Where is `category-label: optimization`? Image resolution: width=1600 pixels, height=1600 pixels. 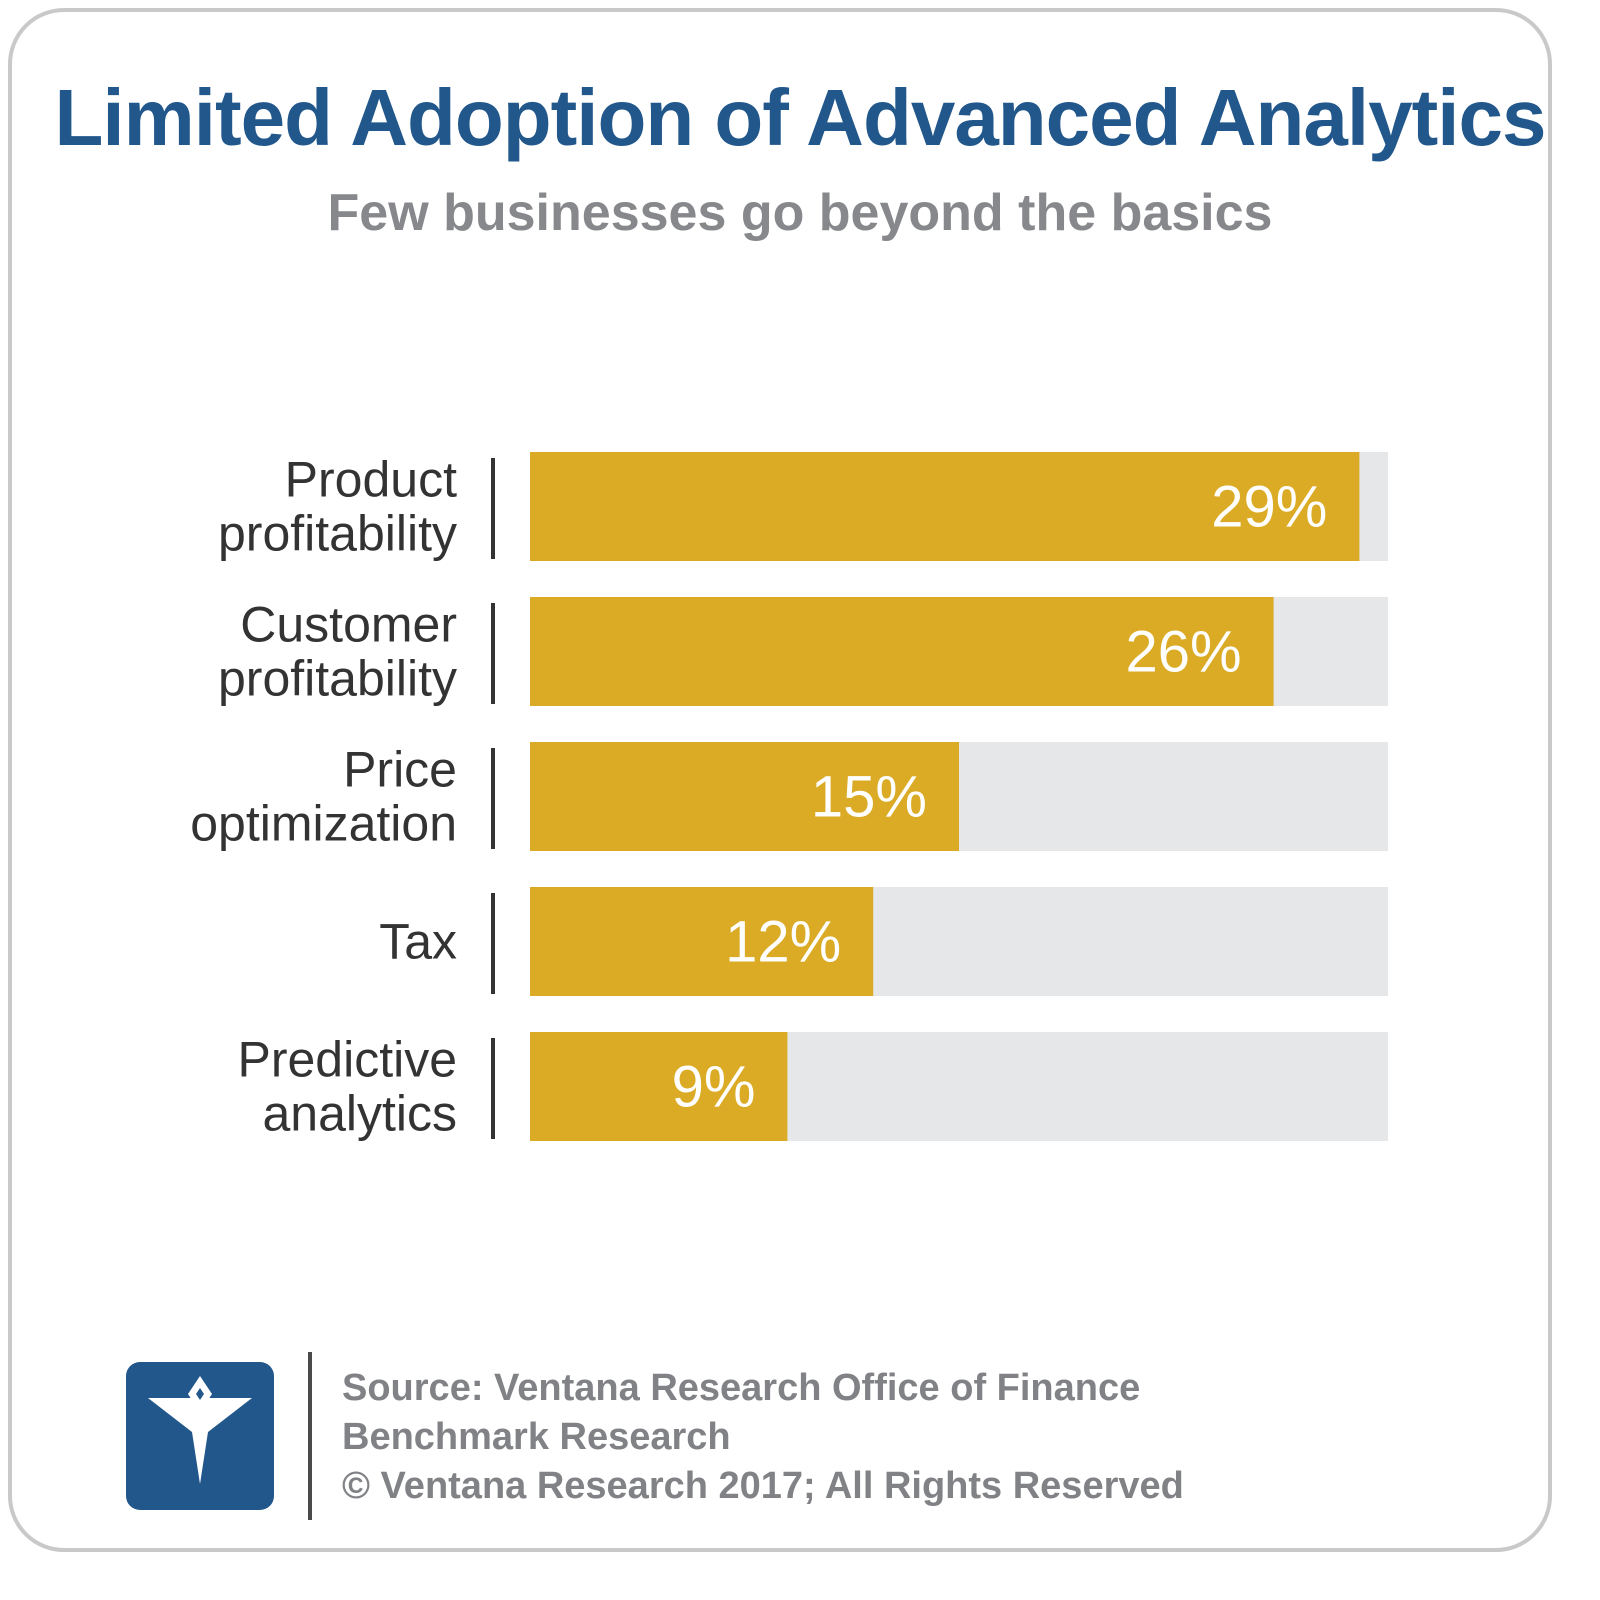
category-label: optimization is located at coordinates (323, 824).